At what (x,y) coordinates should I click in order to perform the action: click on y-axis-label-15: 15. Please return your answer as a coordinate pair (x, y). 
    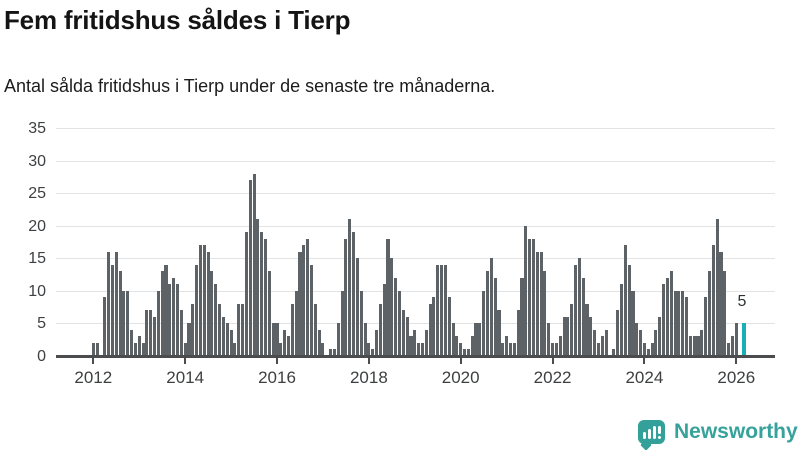
    Looking at the image, I should click on (37, 258).